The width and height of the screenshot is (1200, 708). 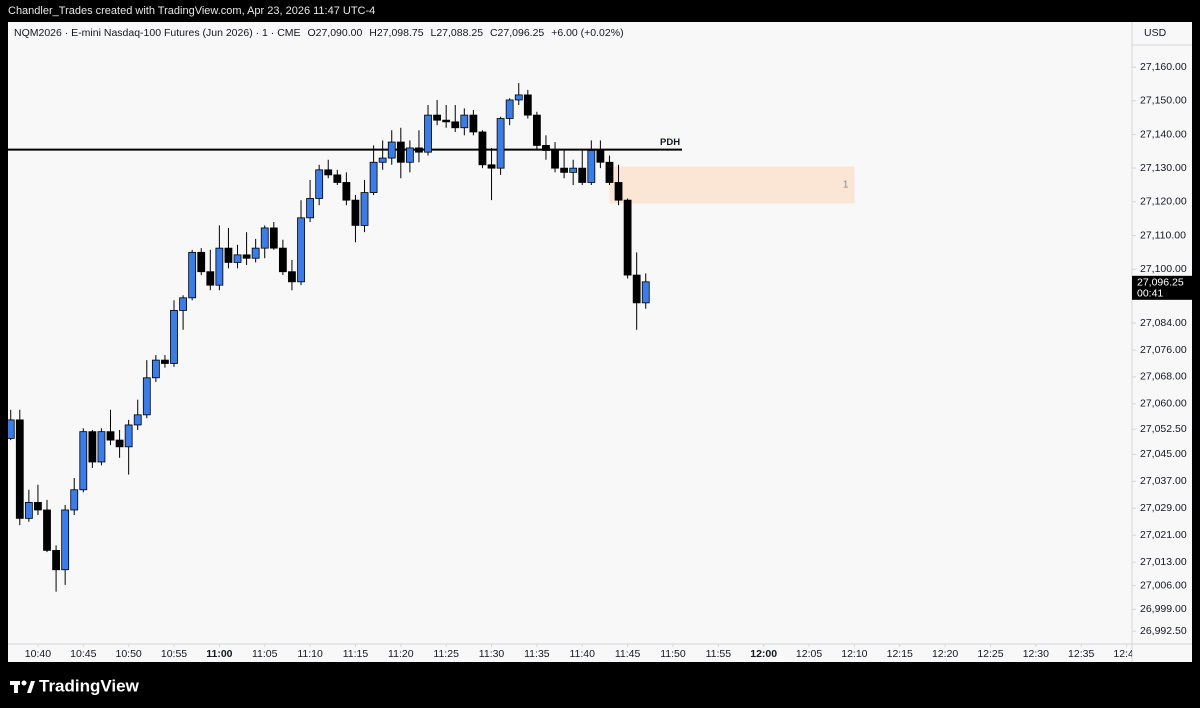 What do you see at coordinates (1163, 323) in the screenshot?
I see `y-tick-label: 27,084.00` at bounding box center [1163, 323].